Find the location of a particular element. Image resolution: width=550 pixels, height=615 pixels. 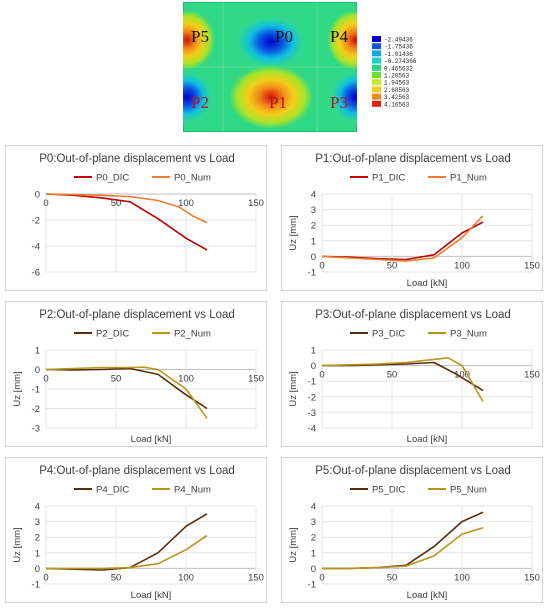

legend-label: P2_Num is located at coordinates (192, 334).